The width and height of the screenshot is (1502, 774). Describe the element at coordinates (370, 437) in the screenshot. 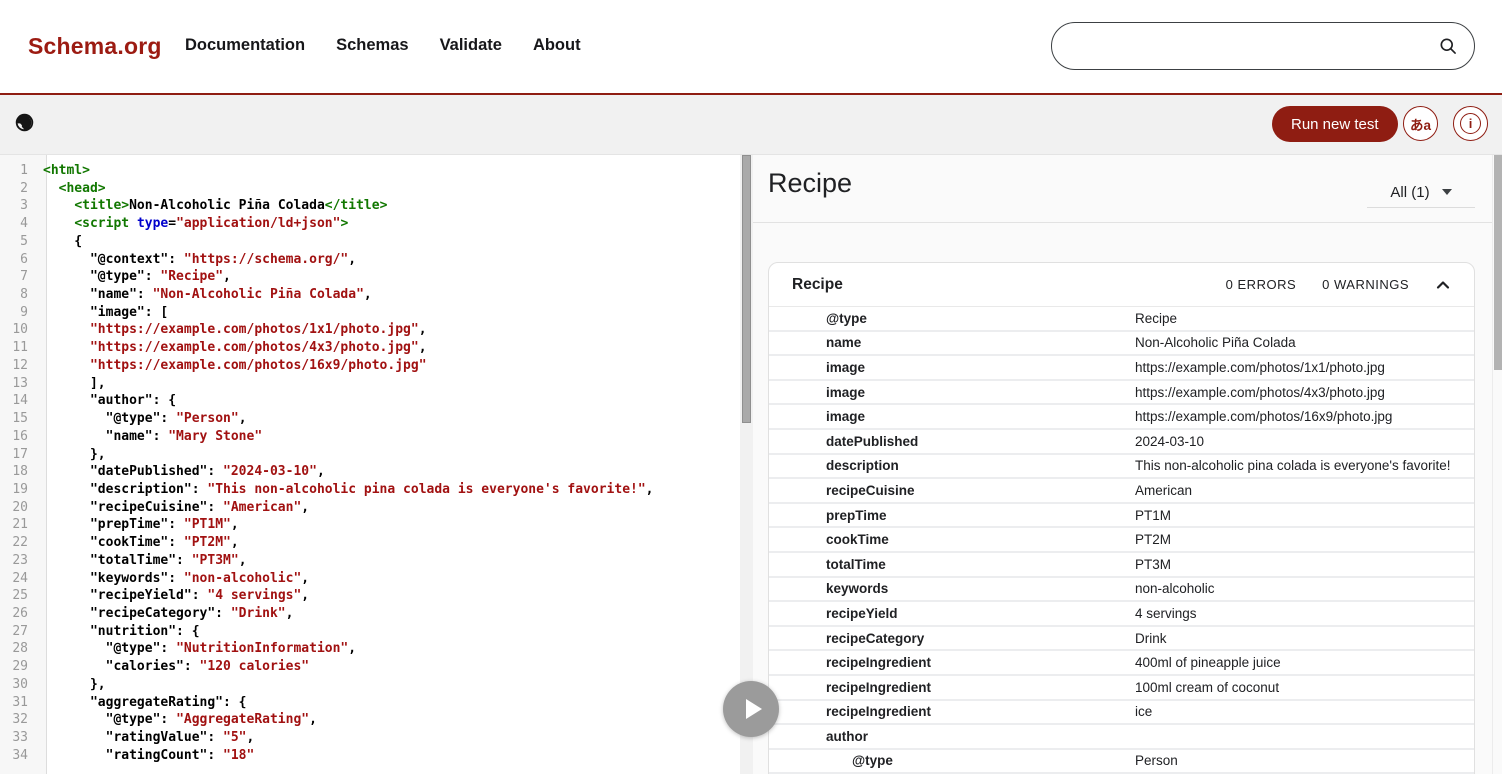

I see `code-line: 16 "name": "Mary Stone"` at that location.